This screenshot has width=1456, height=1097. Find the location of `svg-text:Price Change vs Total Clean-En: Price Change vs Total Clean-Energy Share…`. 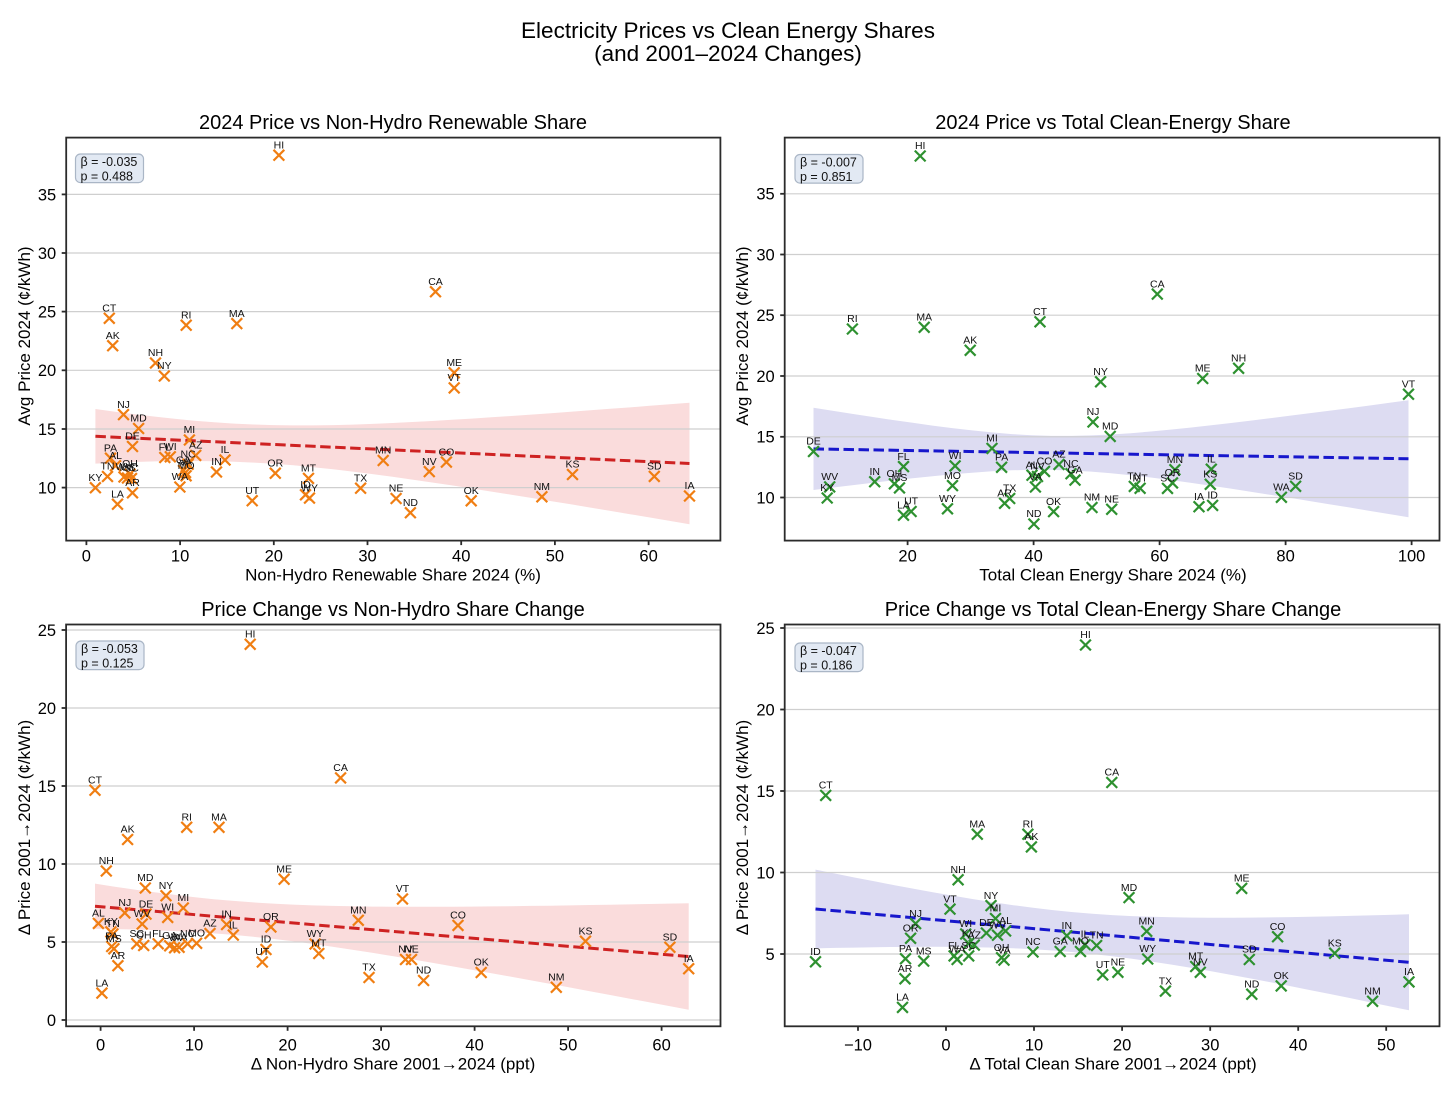

svg-text:Price Change vs Total Clean-En: Price Change vs Total Clean-Energy Share… is located at coordinates (1113, 610).